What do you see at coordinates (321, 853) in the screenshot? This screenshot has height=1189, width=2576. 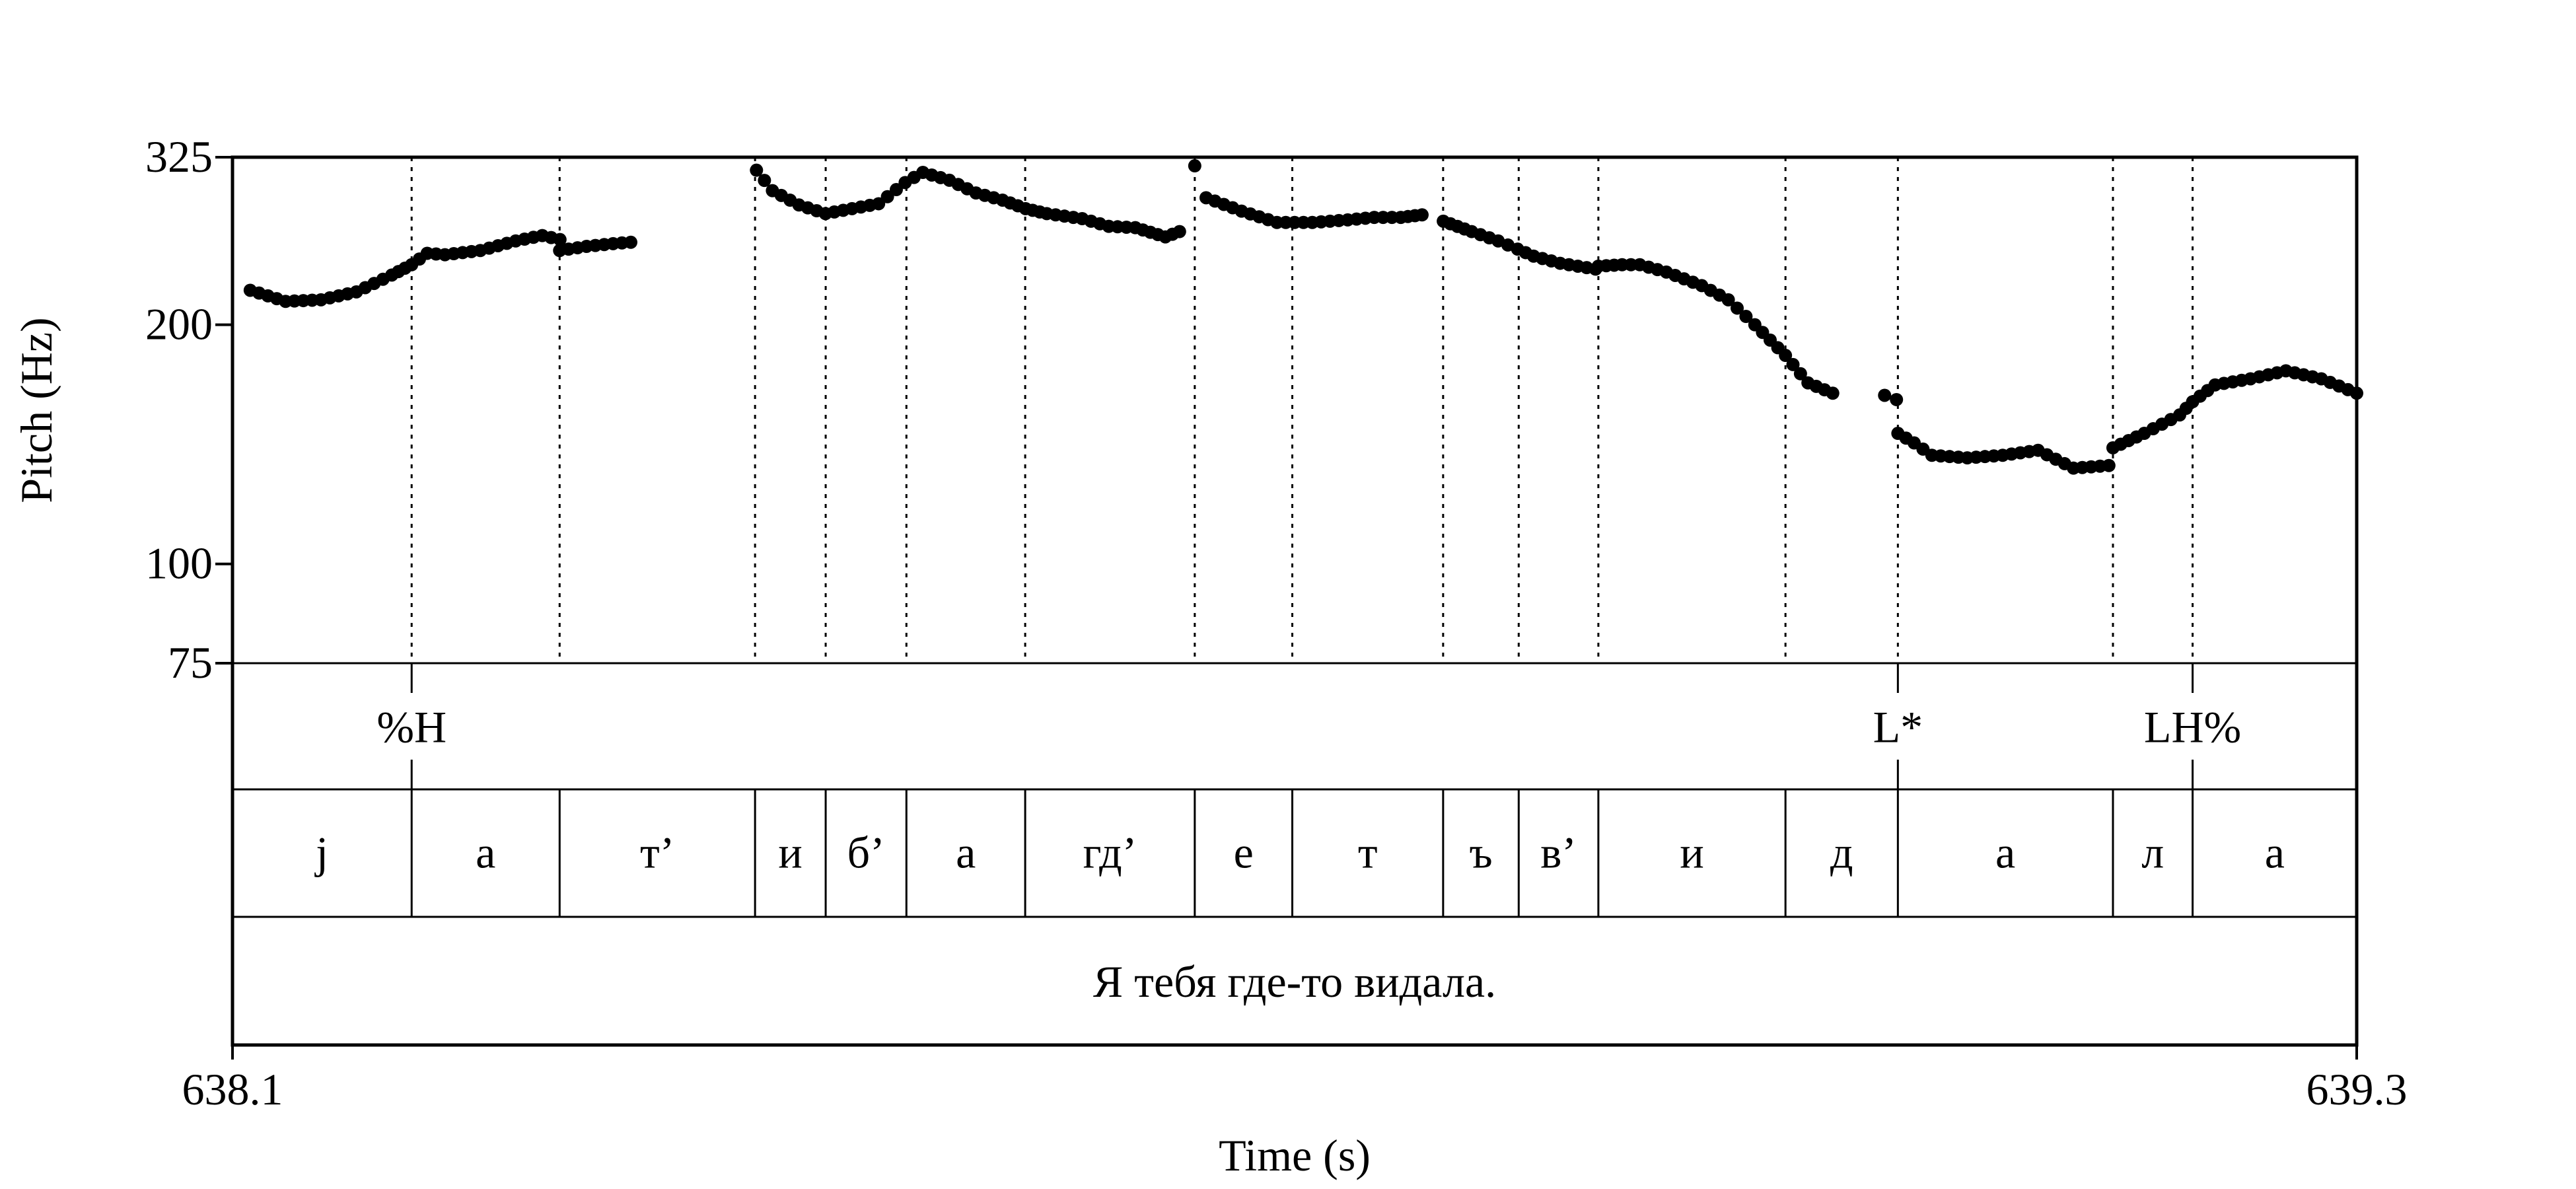 I see `segment-label: j` at bounding box center [321, 853].